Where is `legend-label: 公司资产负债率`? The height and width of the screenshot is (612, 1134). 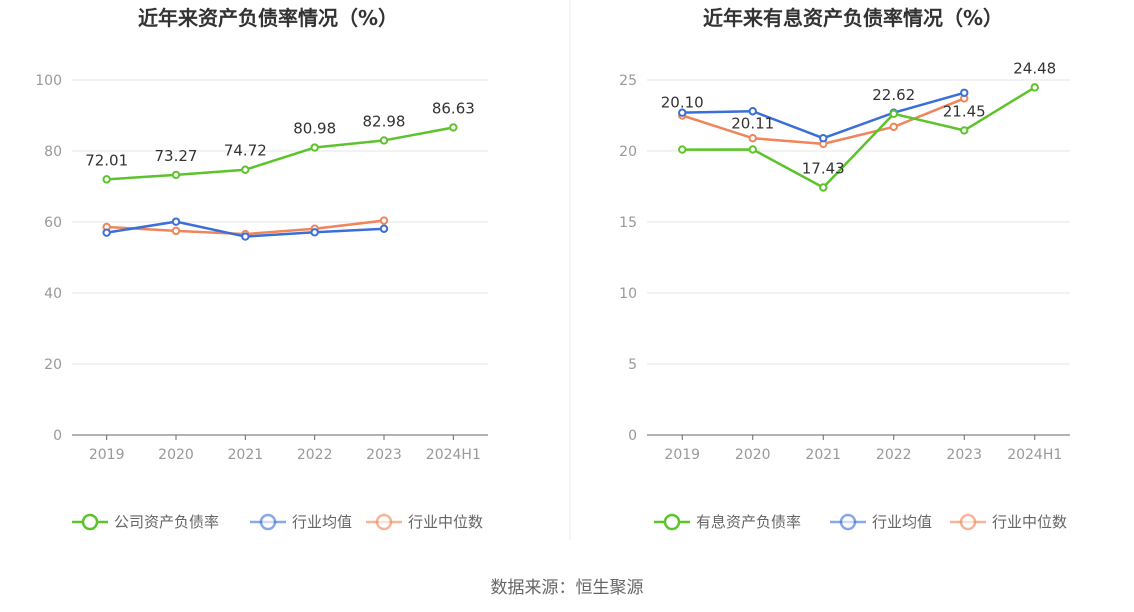 legend-label: 公司资产负债率 is located at coordinates (166, 522).